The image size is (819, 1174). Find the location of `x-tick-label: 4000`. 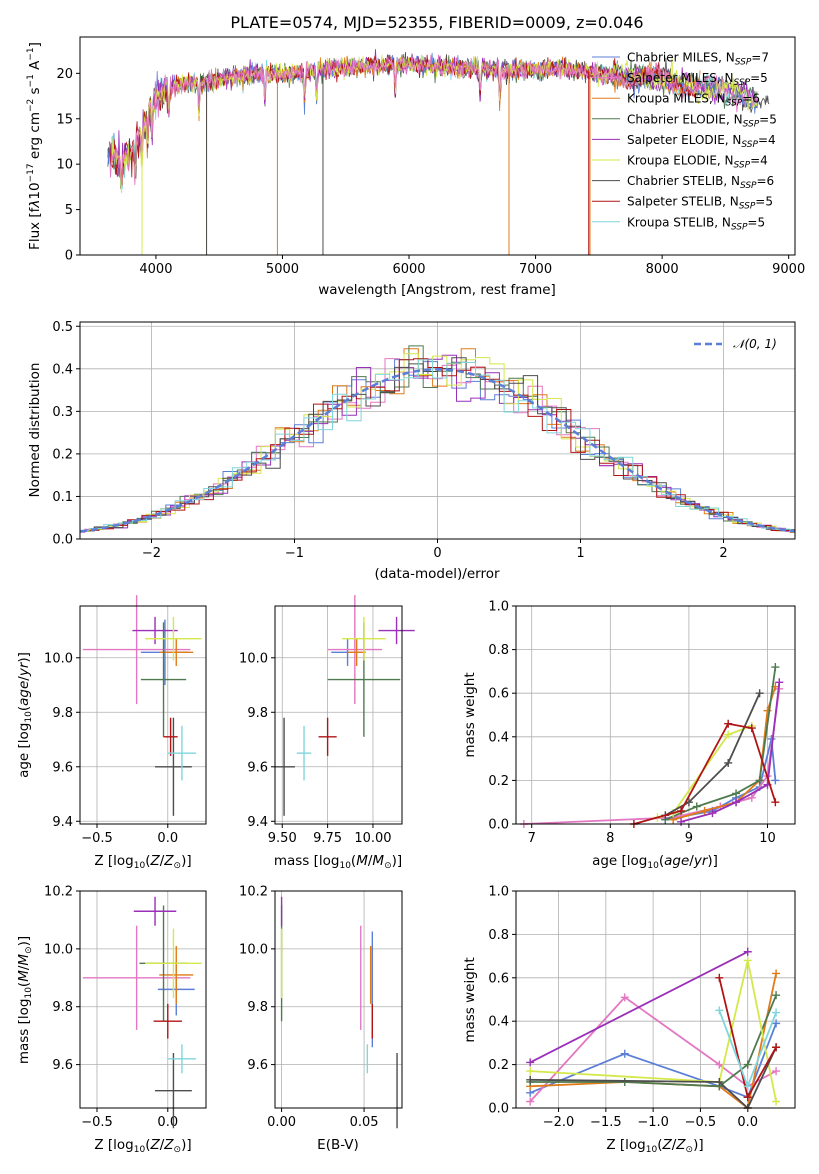

x-tick-label: 4000 is located at coordinates (155, 269).